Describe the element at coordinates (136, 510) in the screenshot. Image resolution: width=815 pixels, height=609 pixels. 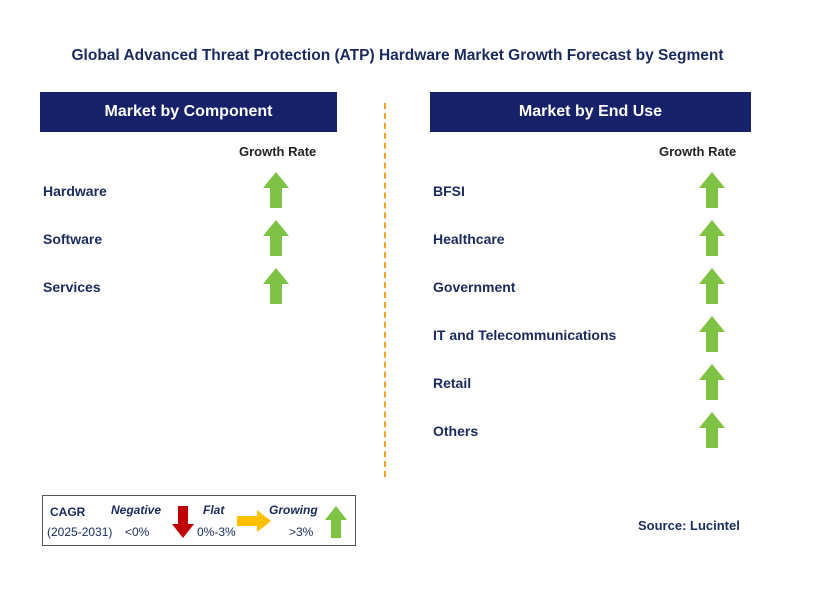
I see `legend-negative-label: Negative` at that location.